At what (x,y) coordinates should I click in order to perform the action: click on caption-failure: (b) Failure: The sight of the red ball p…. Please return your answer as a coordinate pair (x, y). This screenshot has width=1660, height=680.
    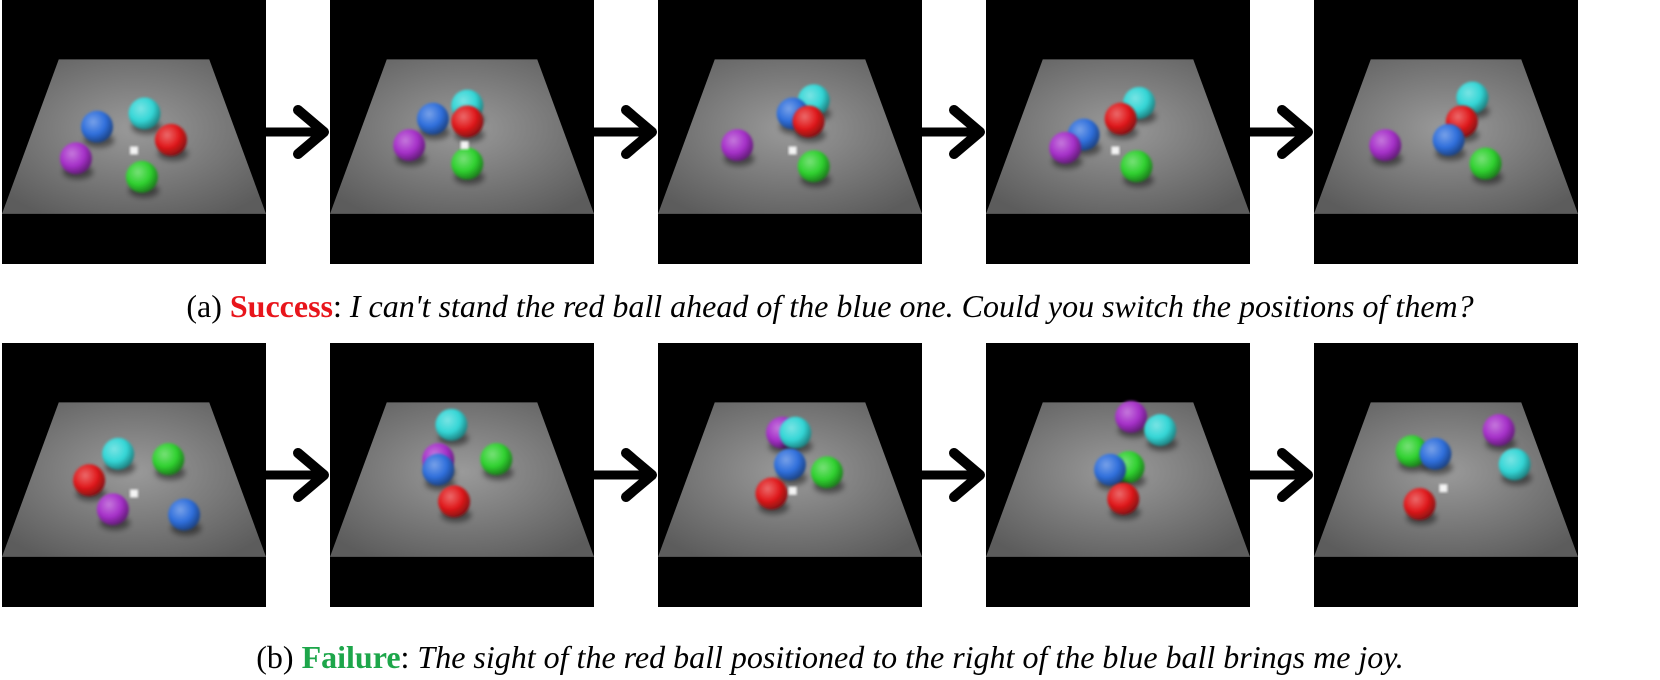
    Looking at the image, I should click on (830, 657).